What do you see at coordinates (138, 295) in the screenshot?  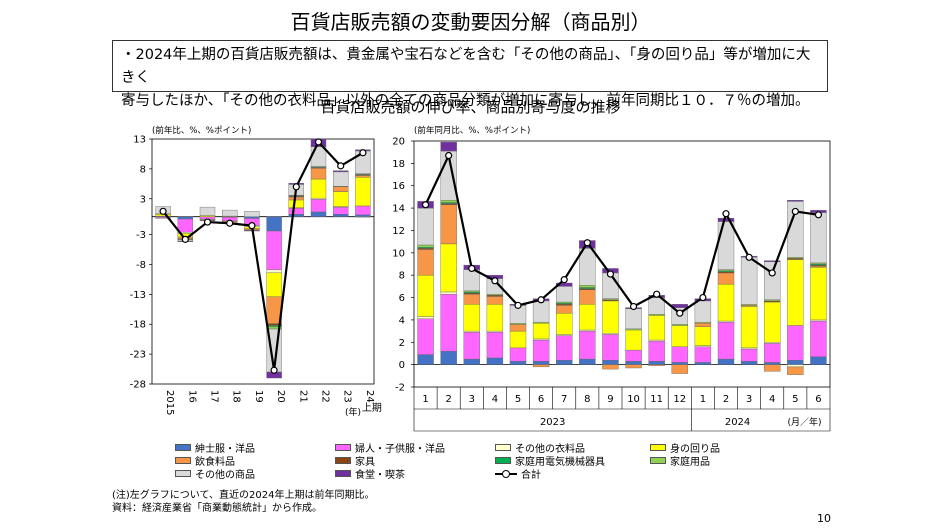 I see `y-tick-label: -13` at bounding box center [138, 295].